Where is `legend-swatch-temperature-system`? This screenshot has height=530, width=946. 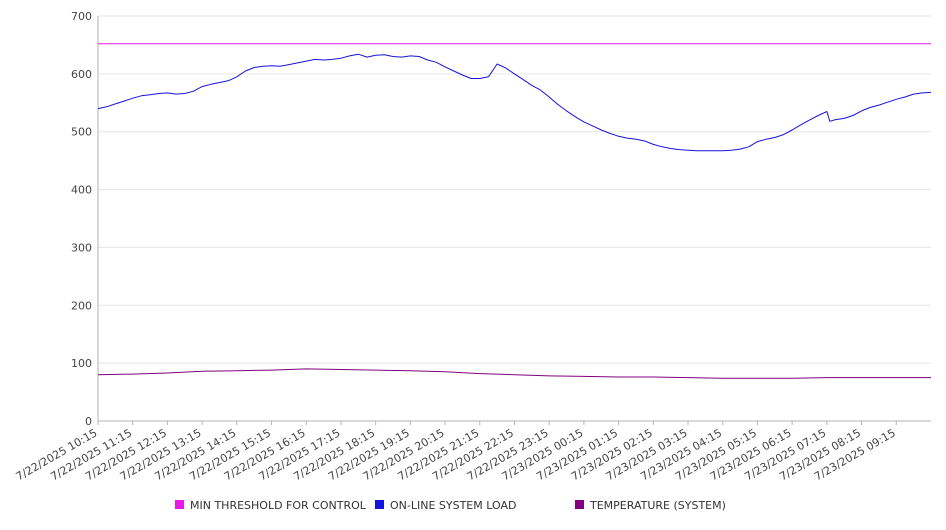
legend-swatch-temperature-system is located at coordinates (579, 504).